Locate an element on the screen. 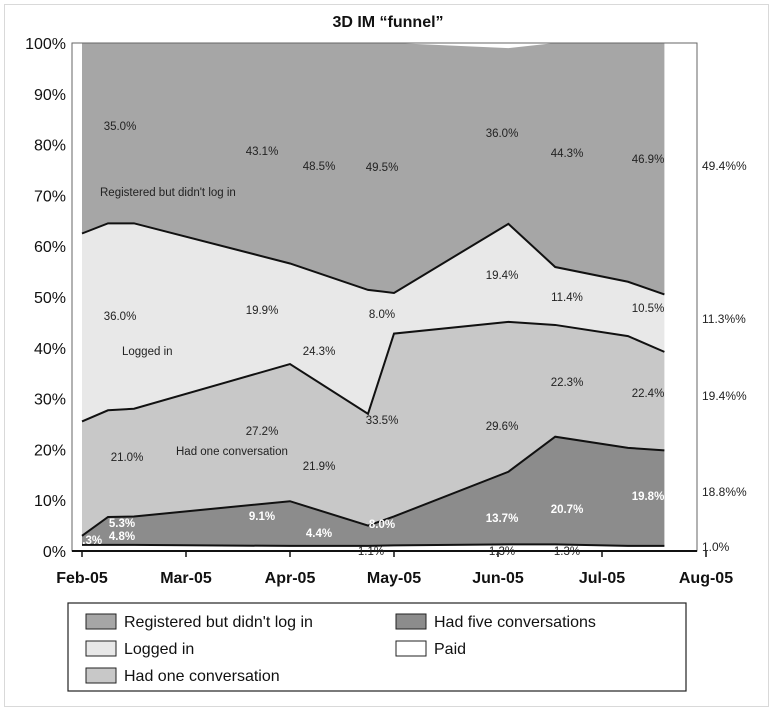  area-value-label: 49.5% is located at coordinates (382, 168).